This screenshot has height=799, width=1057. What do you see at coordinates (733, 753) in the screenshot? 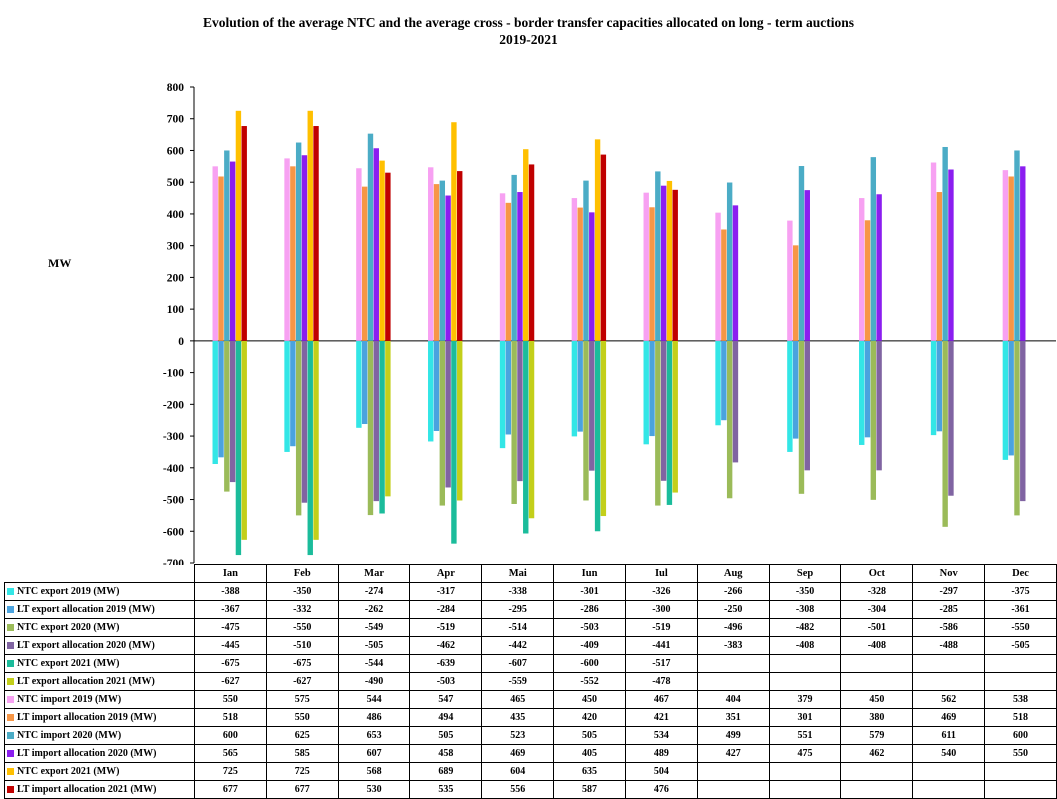
I see `data-label: 427` at bounding box center [733, 753].